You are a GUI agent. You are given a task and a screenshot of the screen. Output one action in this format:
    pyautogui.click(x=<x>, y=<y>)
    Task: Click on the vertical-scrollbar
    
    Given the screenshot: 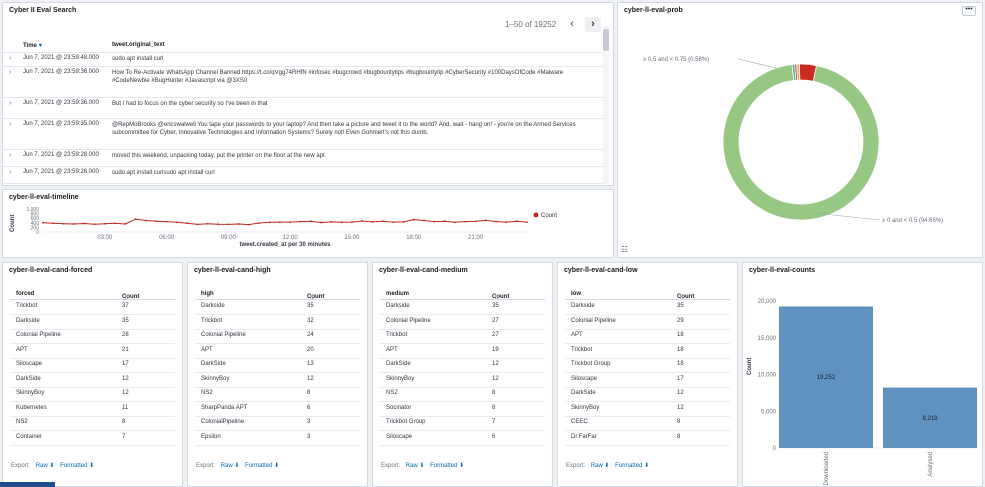 What is the action you would take?
    pyautogui.click(x=606, y=105)
    